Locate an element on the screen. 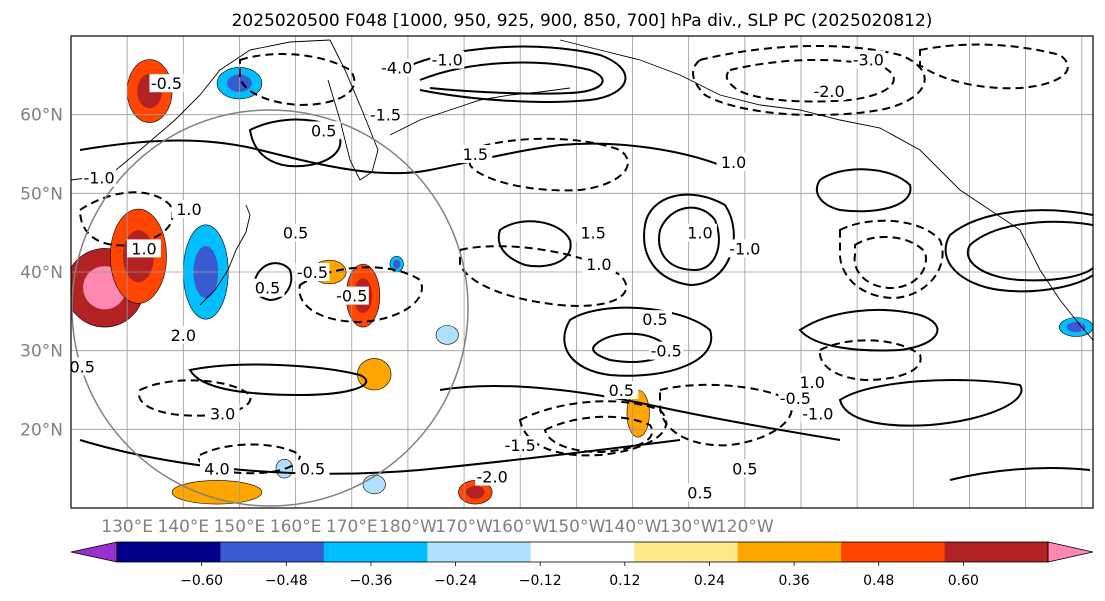 Image resolution: width=1105 pixels, height=601 pixels. colorbar-tick-label: −0.48 is located at coordinates (286, 581).